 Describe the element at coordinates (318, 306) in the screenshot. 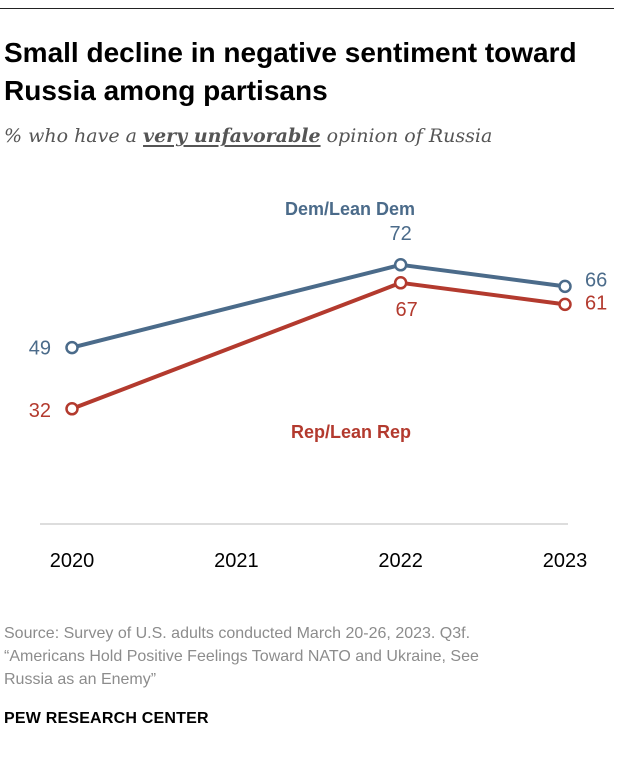

I see `series-line-dem-lean-dem` at that location.